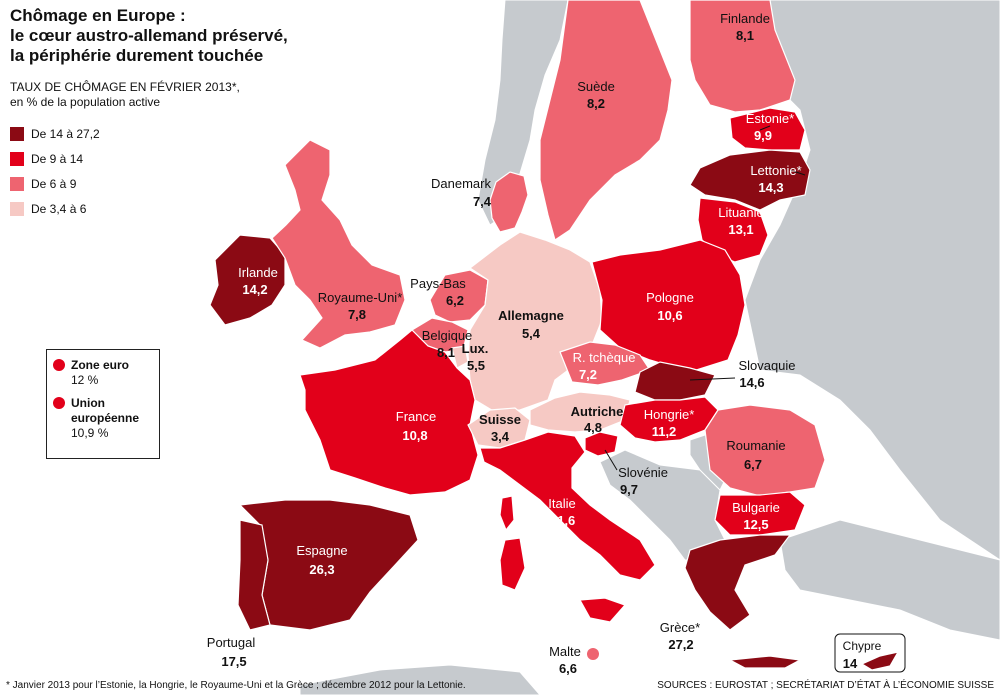  I want to click on country-slovaquie, so click(675, 381).